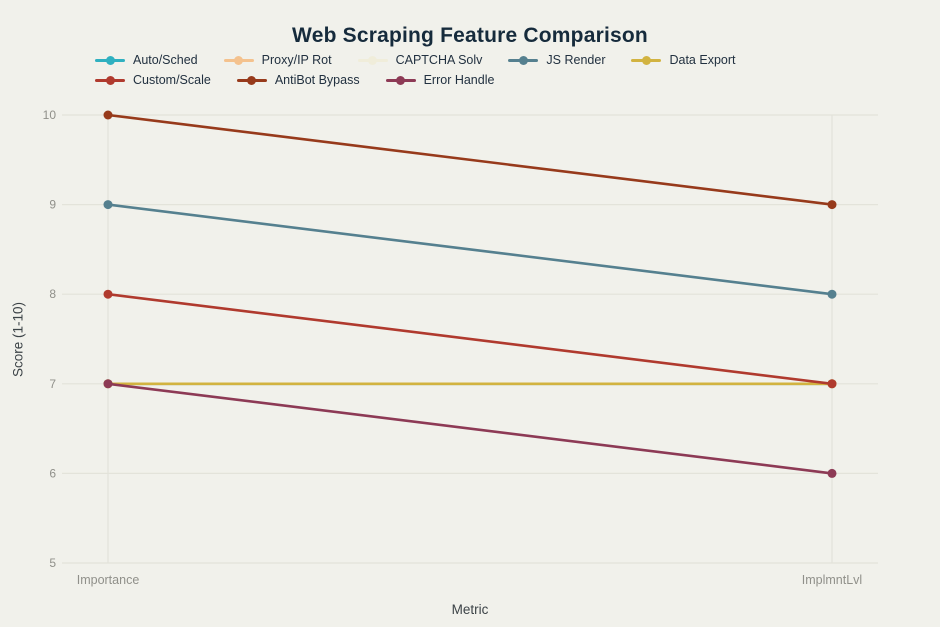  What do you see at coordinates (470, 428) in the screenshot?
I see `series-line-error-handle` at bounding box center [470, 428].